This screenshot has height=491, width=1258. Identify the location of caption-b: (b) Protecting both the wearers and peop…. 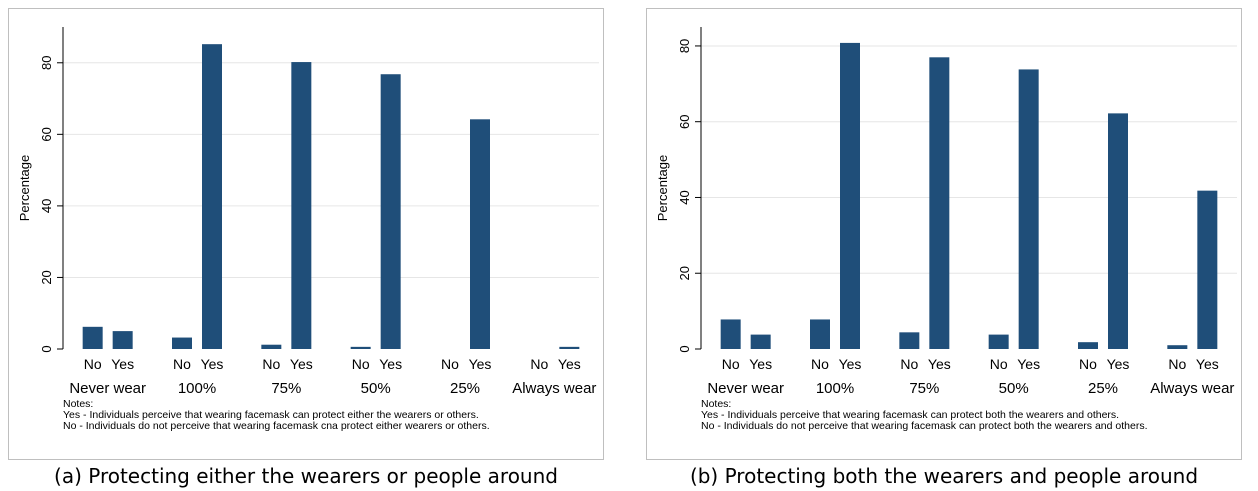
(944, 476).